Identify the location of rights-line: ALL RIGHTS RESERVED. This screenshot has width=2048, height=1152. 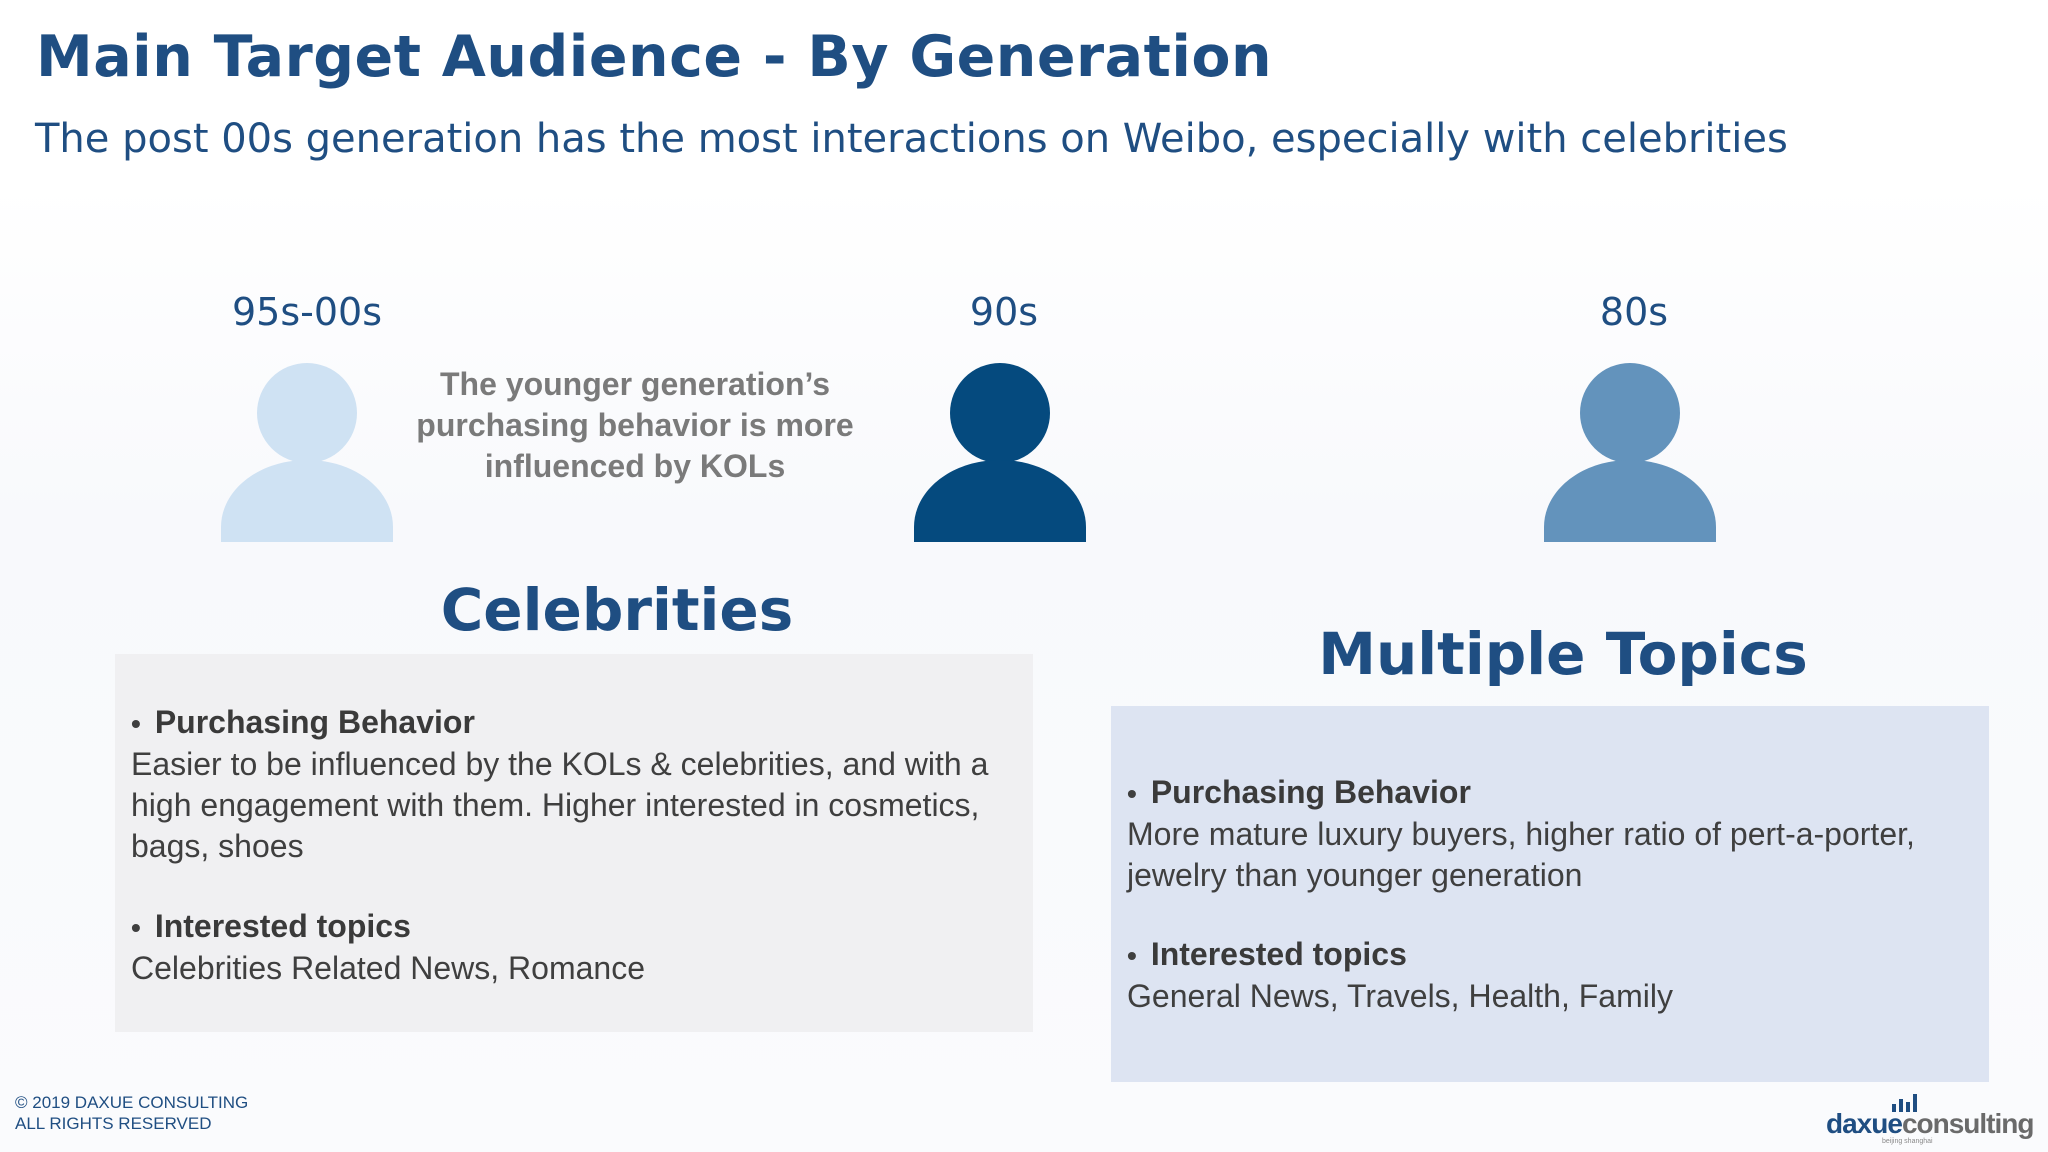
(113, 1123).